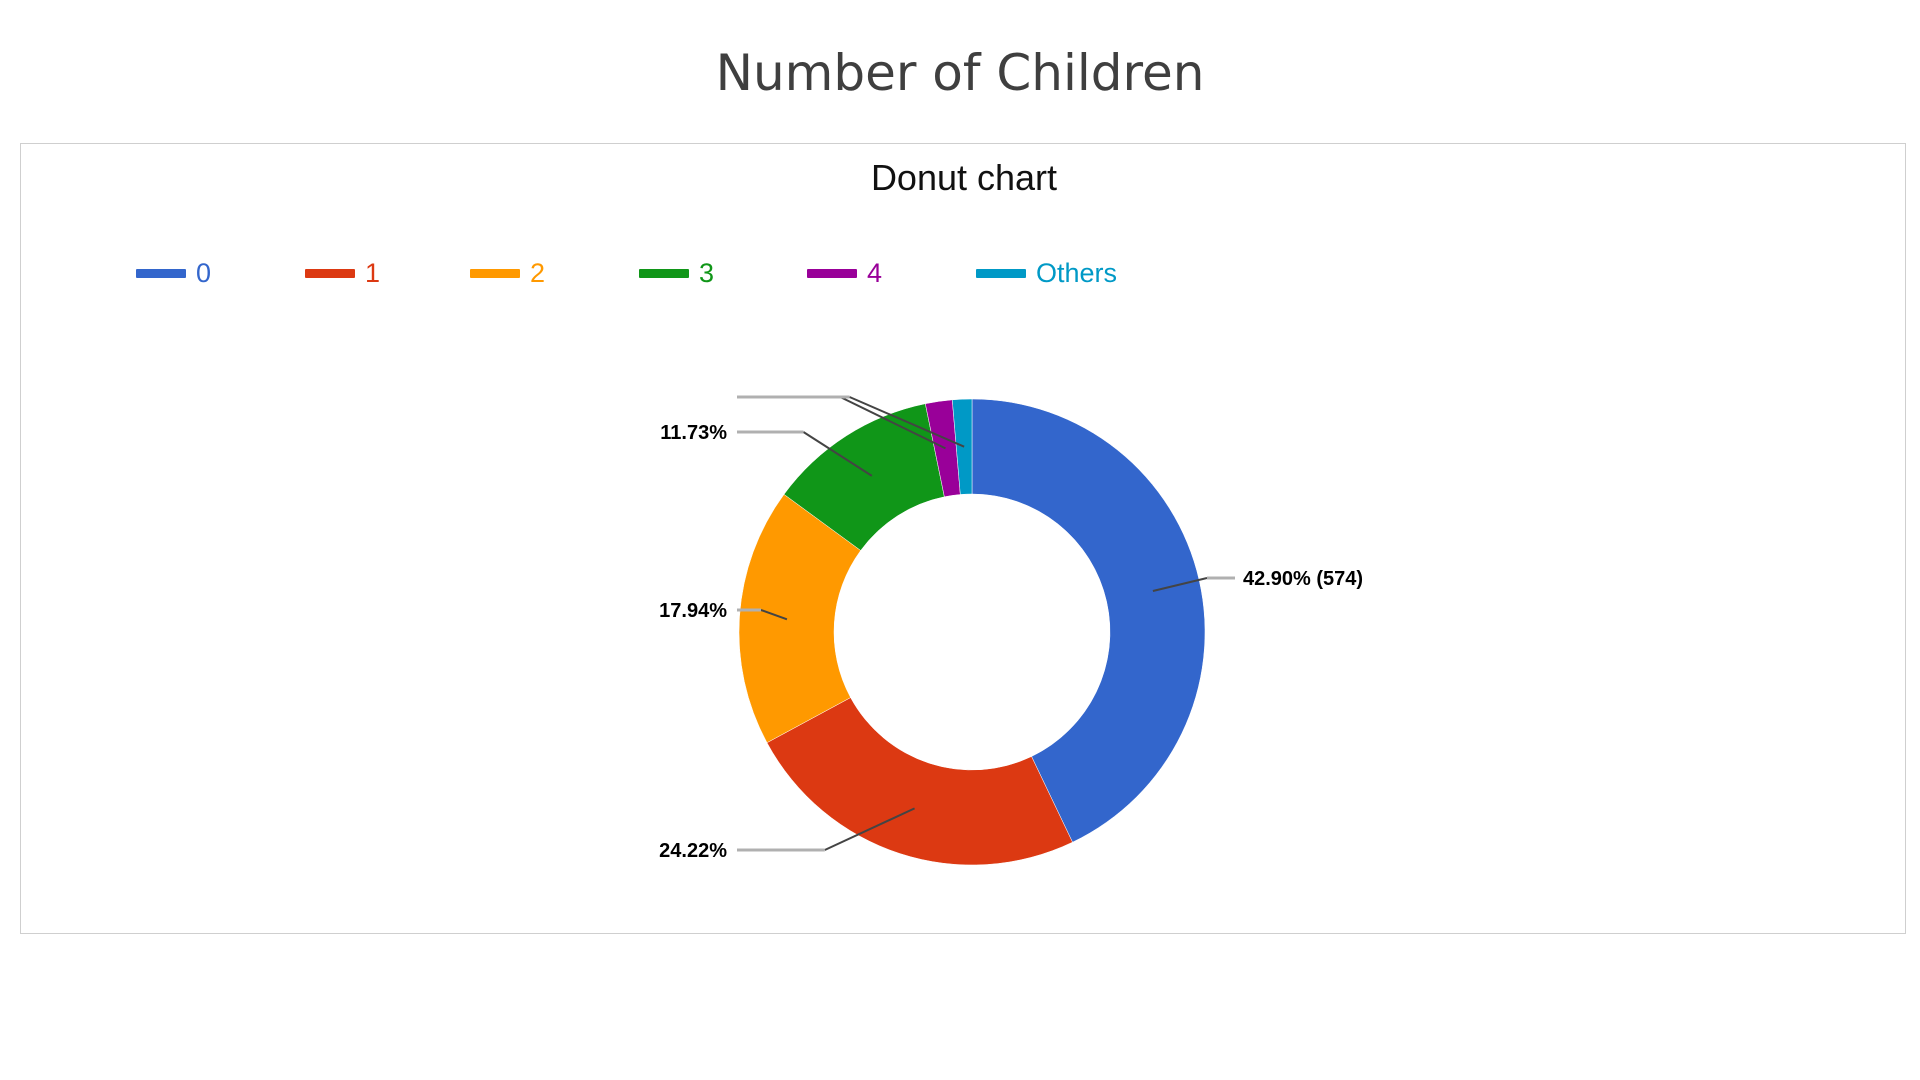 This screenshot has width=1920, height=1080. Describe the element at coordinates (875, 273) in the screenshot. I see `legend-label: 4` at that location.